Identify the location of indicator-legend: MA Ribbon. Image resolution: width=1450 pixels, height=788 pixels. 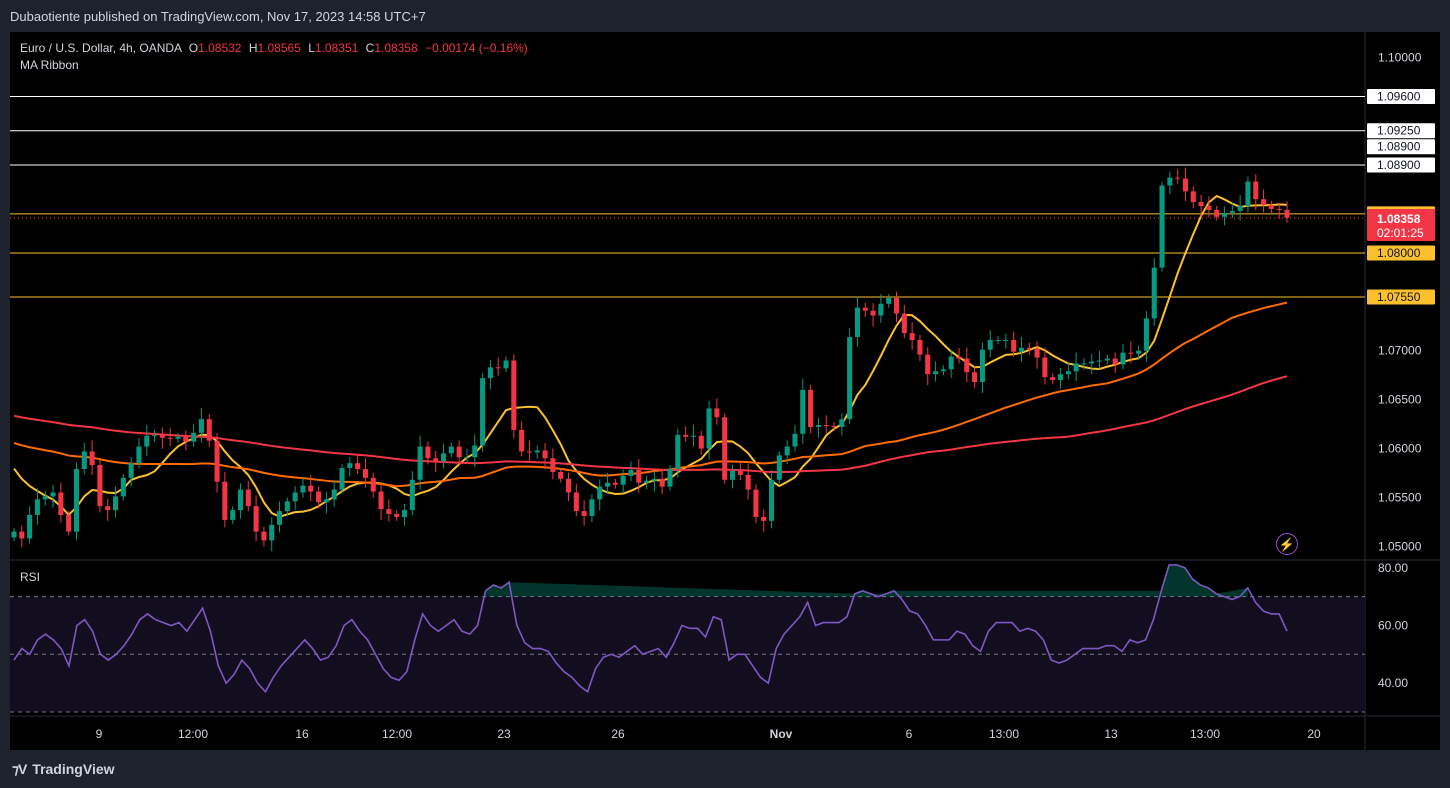
(49, 65).